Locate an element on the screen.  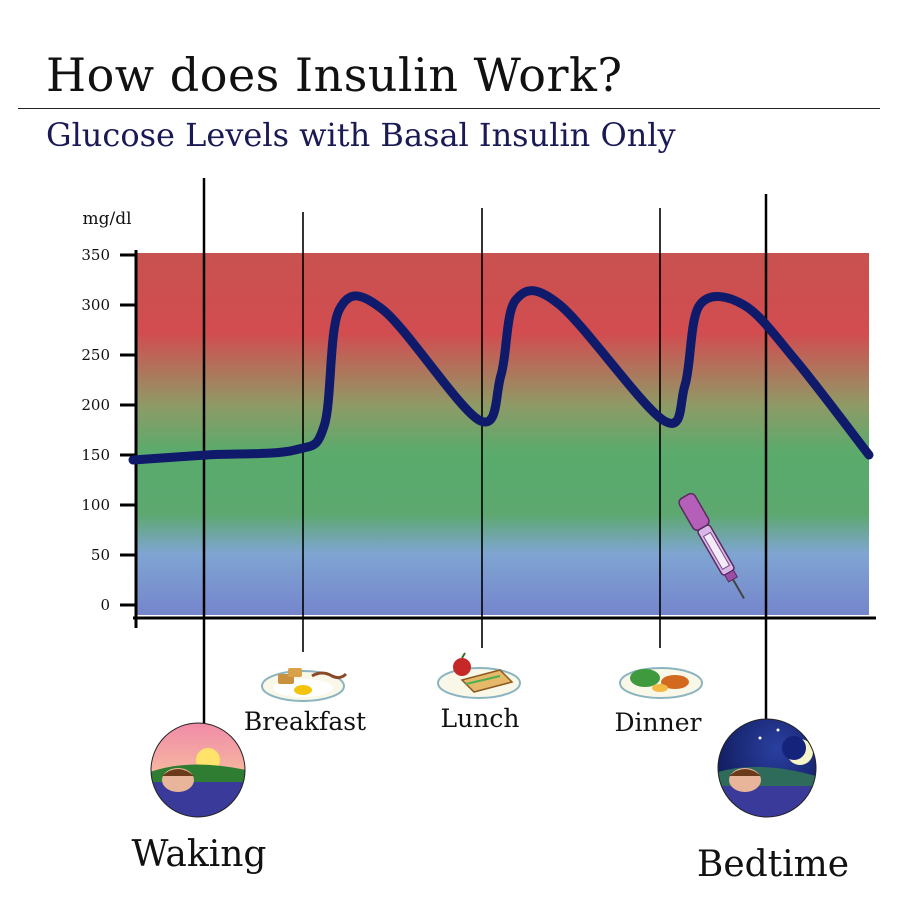
lunch-plate-icon is located at coordinates (479, 675).